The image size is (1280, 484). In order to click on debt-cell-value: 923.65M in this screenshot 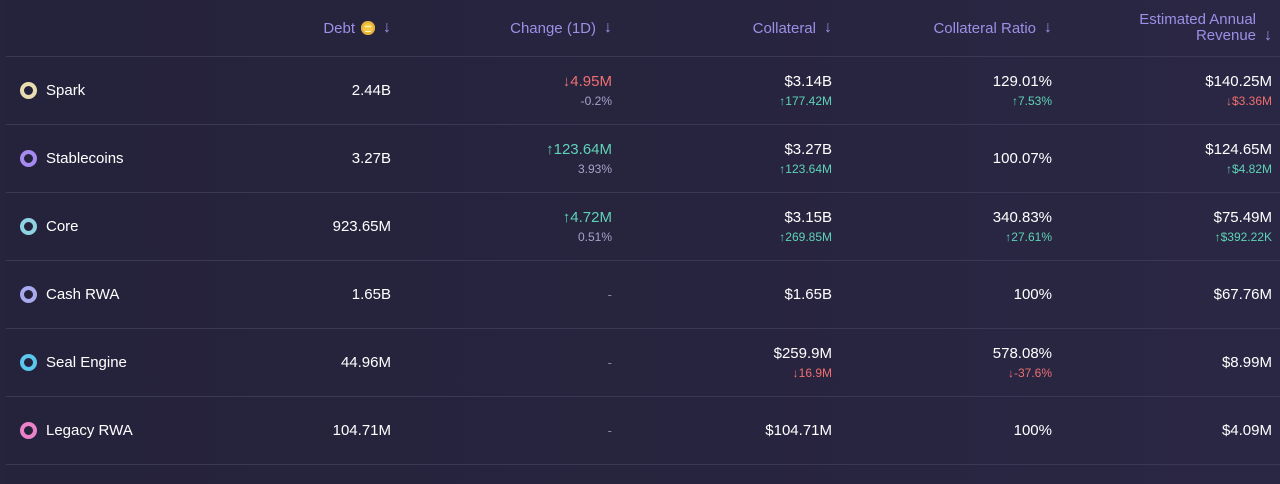, I will do `click(361, 226)`.